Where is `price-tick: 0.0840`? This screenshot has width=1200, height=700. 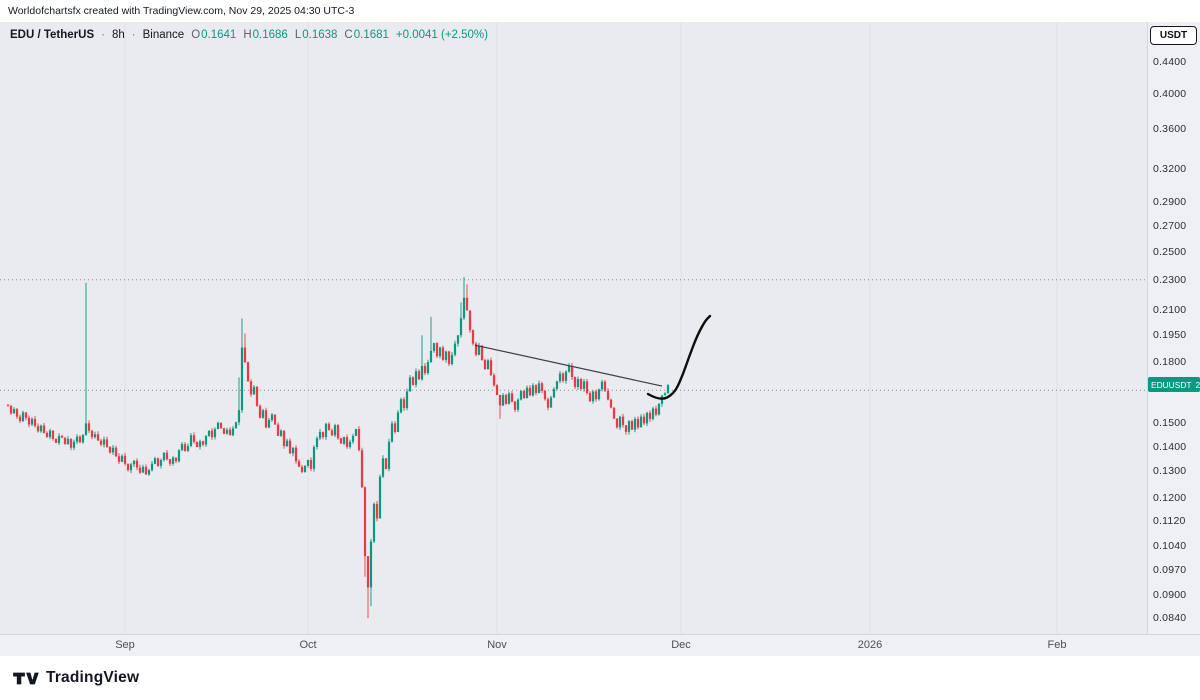
price-tick: 0.0840 is located at coordinates (1170, 618).